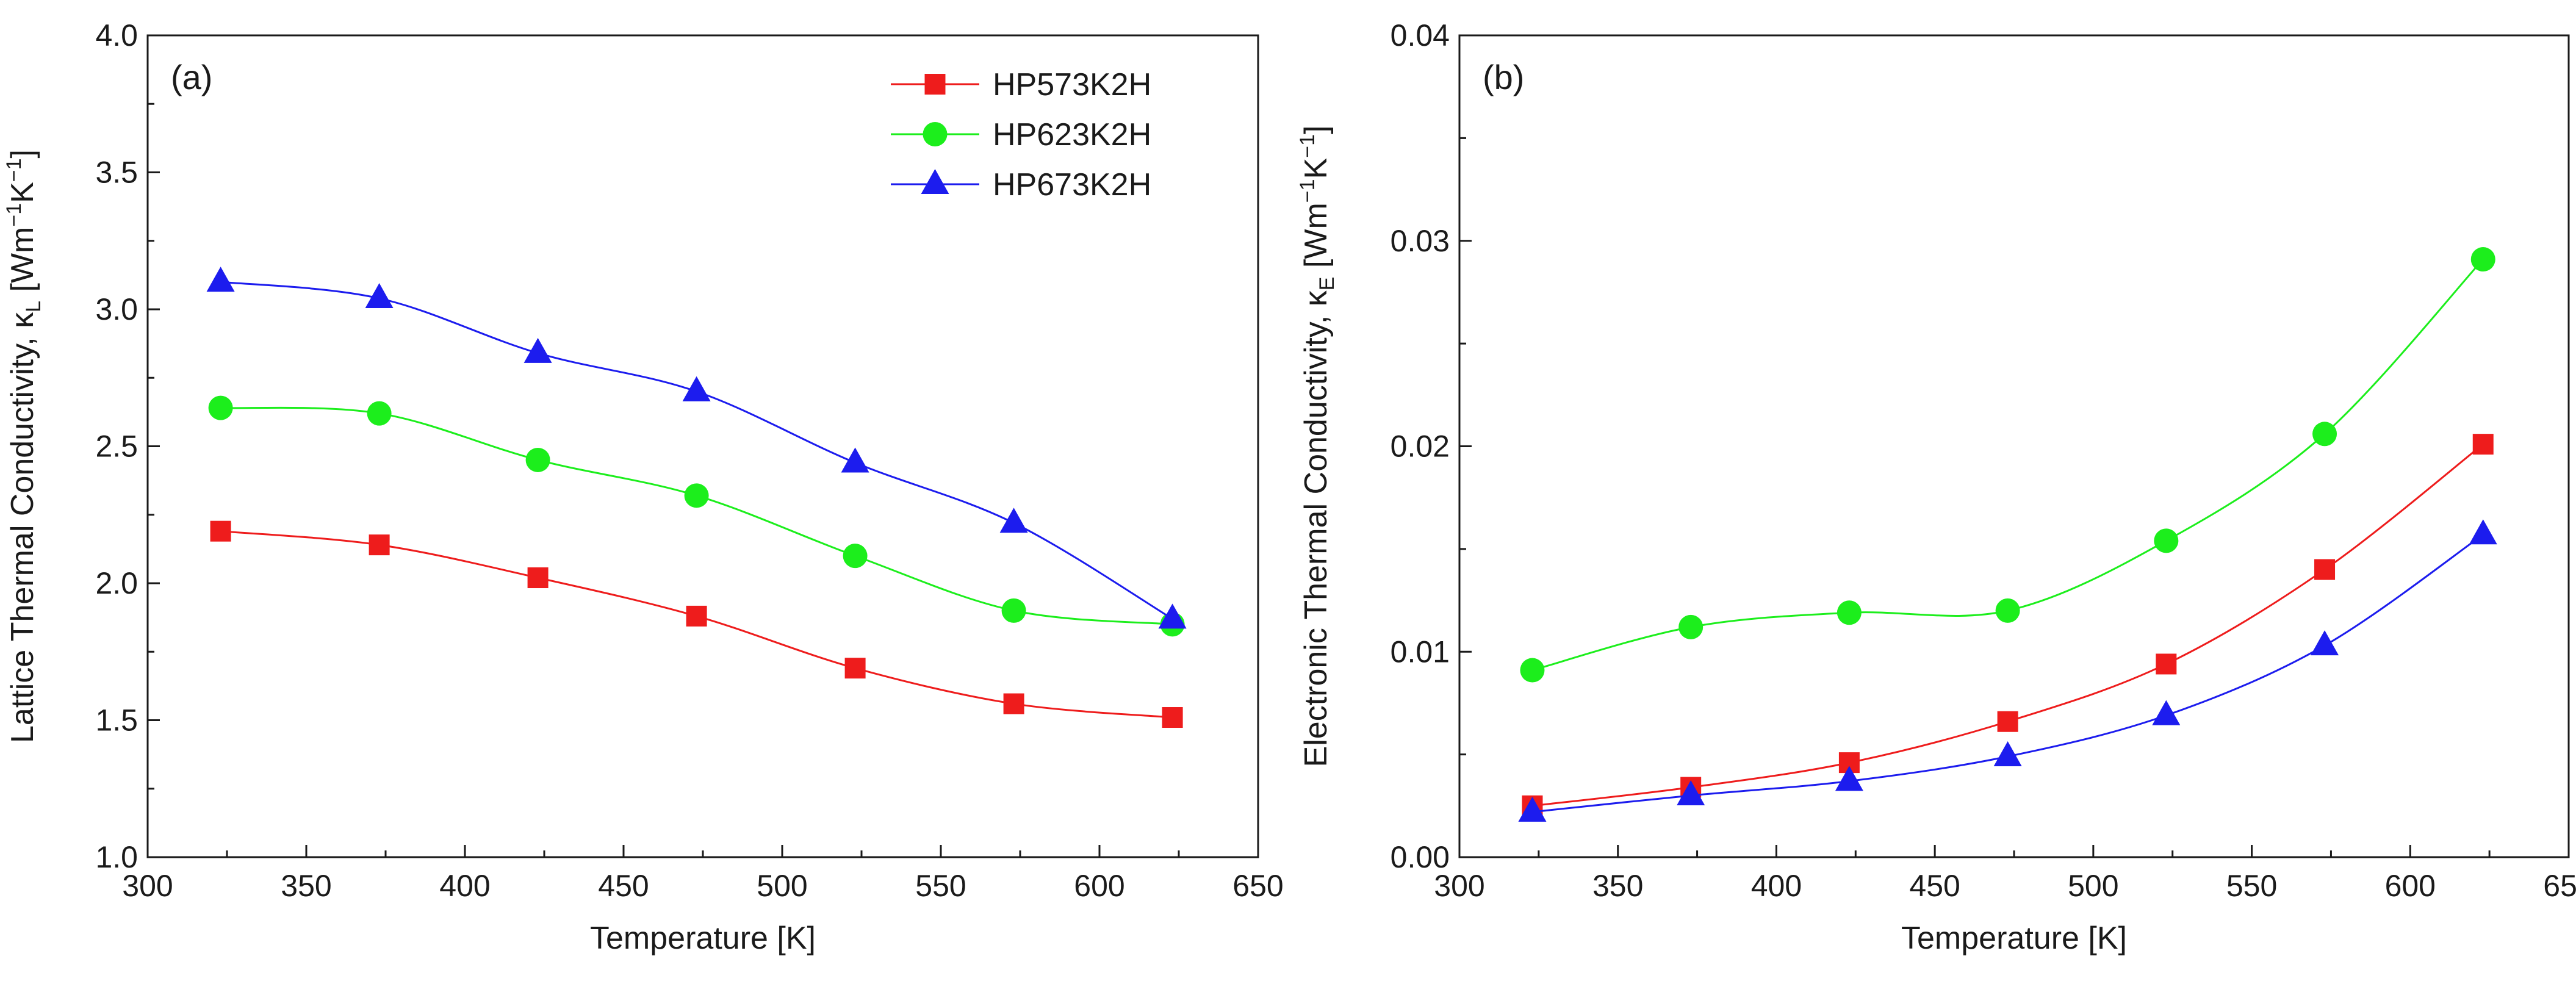 Image resolution: width=2576 pixels, height=981 pixels. What do you see at coordinates (116, 309) in the screenshot?
I see `y-tick-label: 3.0` at bounding box center [116, 309].